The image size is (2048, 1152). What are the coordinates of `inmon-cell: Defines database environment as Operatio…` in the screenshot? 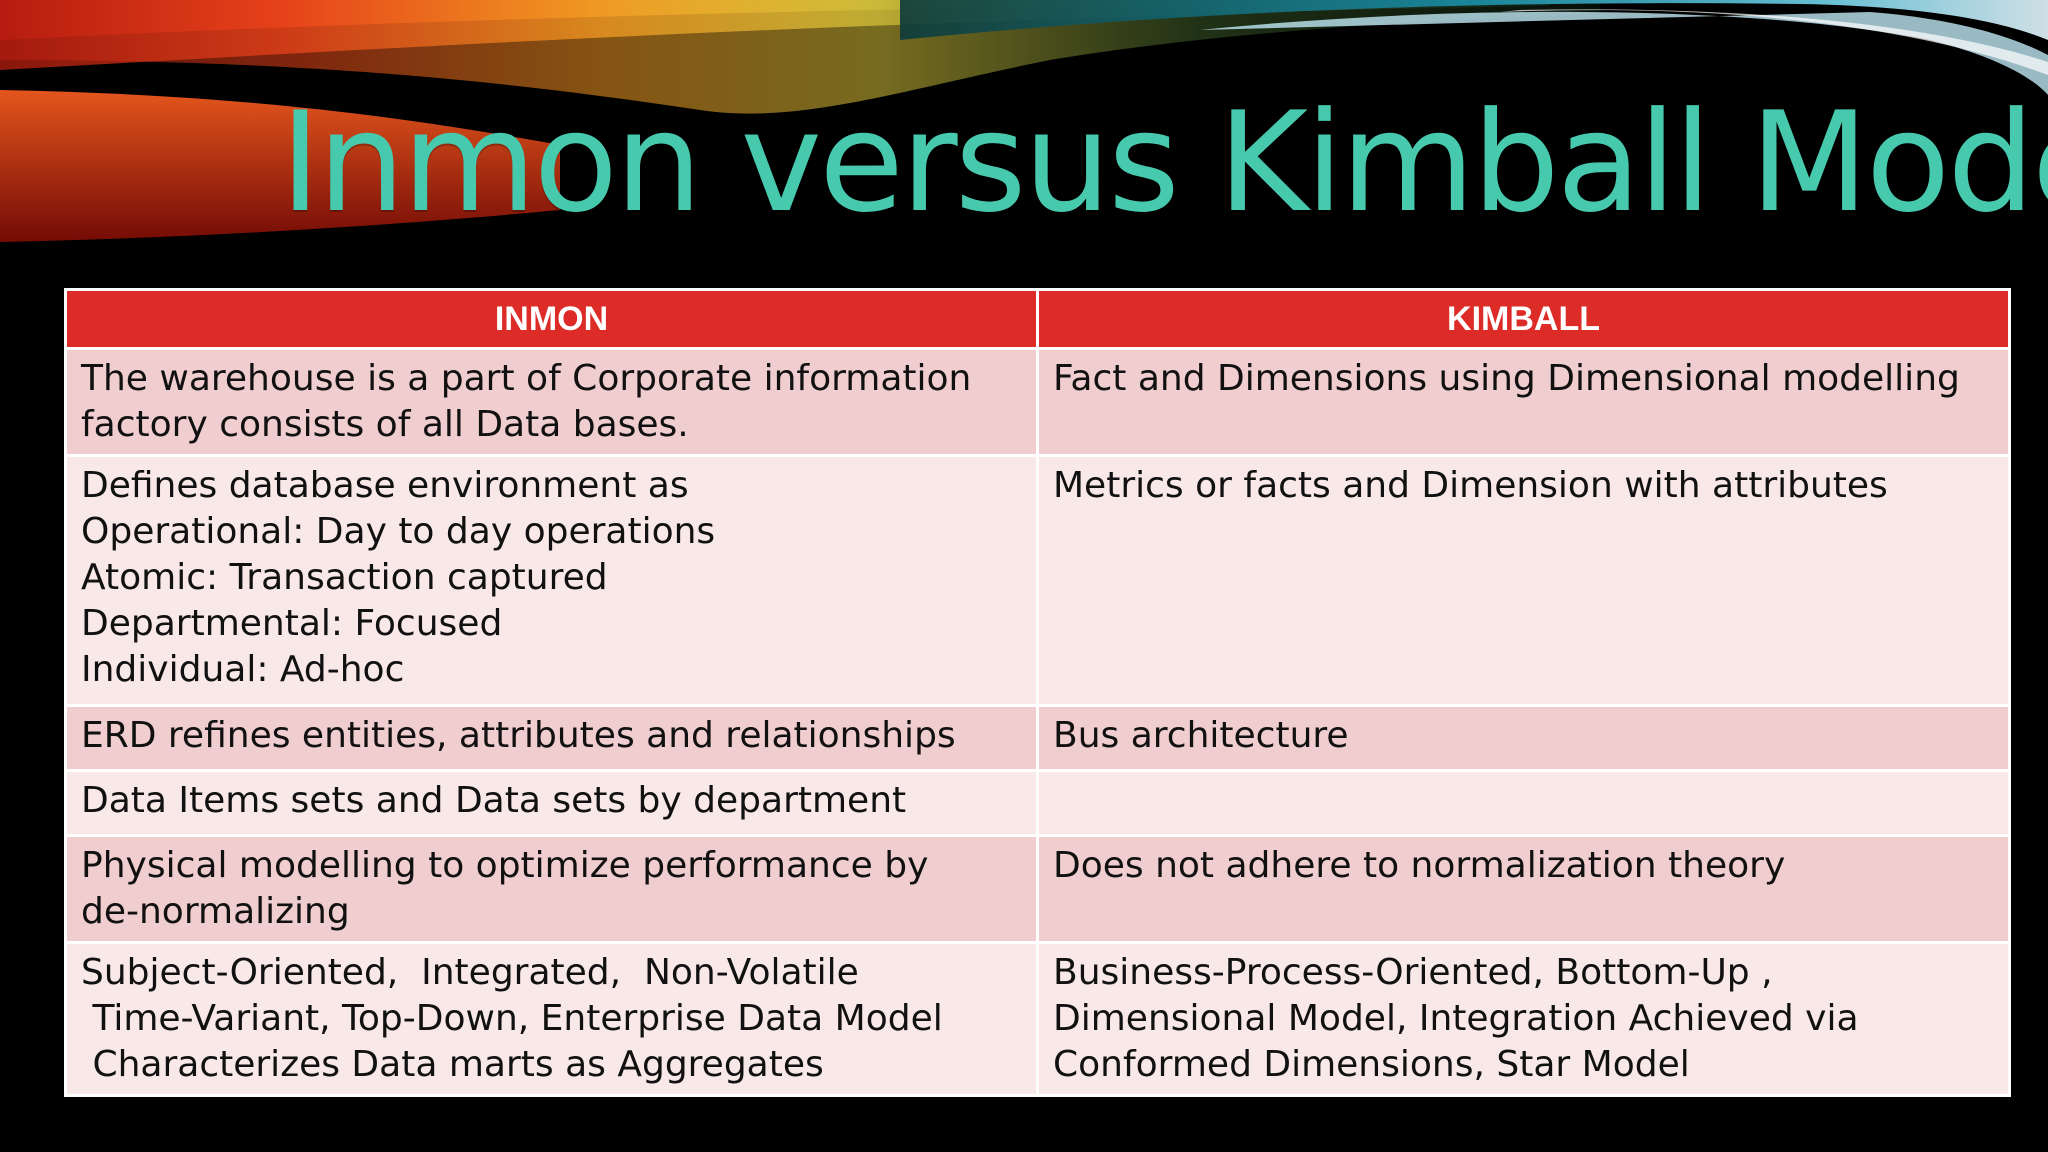 It's located at (551, 580).